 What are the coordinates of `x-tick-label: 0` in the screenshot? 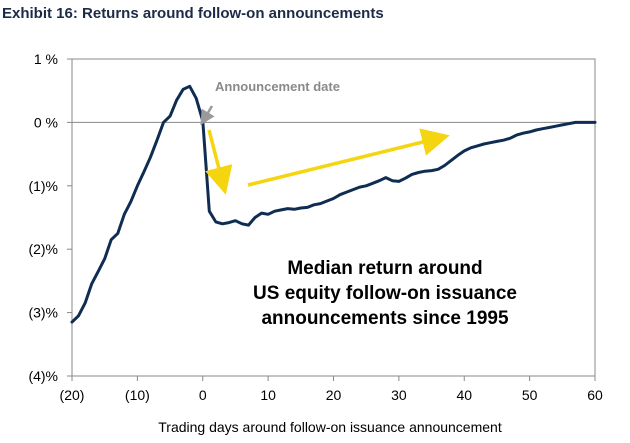 It's located at (203, 395).